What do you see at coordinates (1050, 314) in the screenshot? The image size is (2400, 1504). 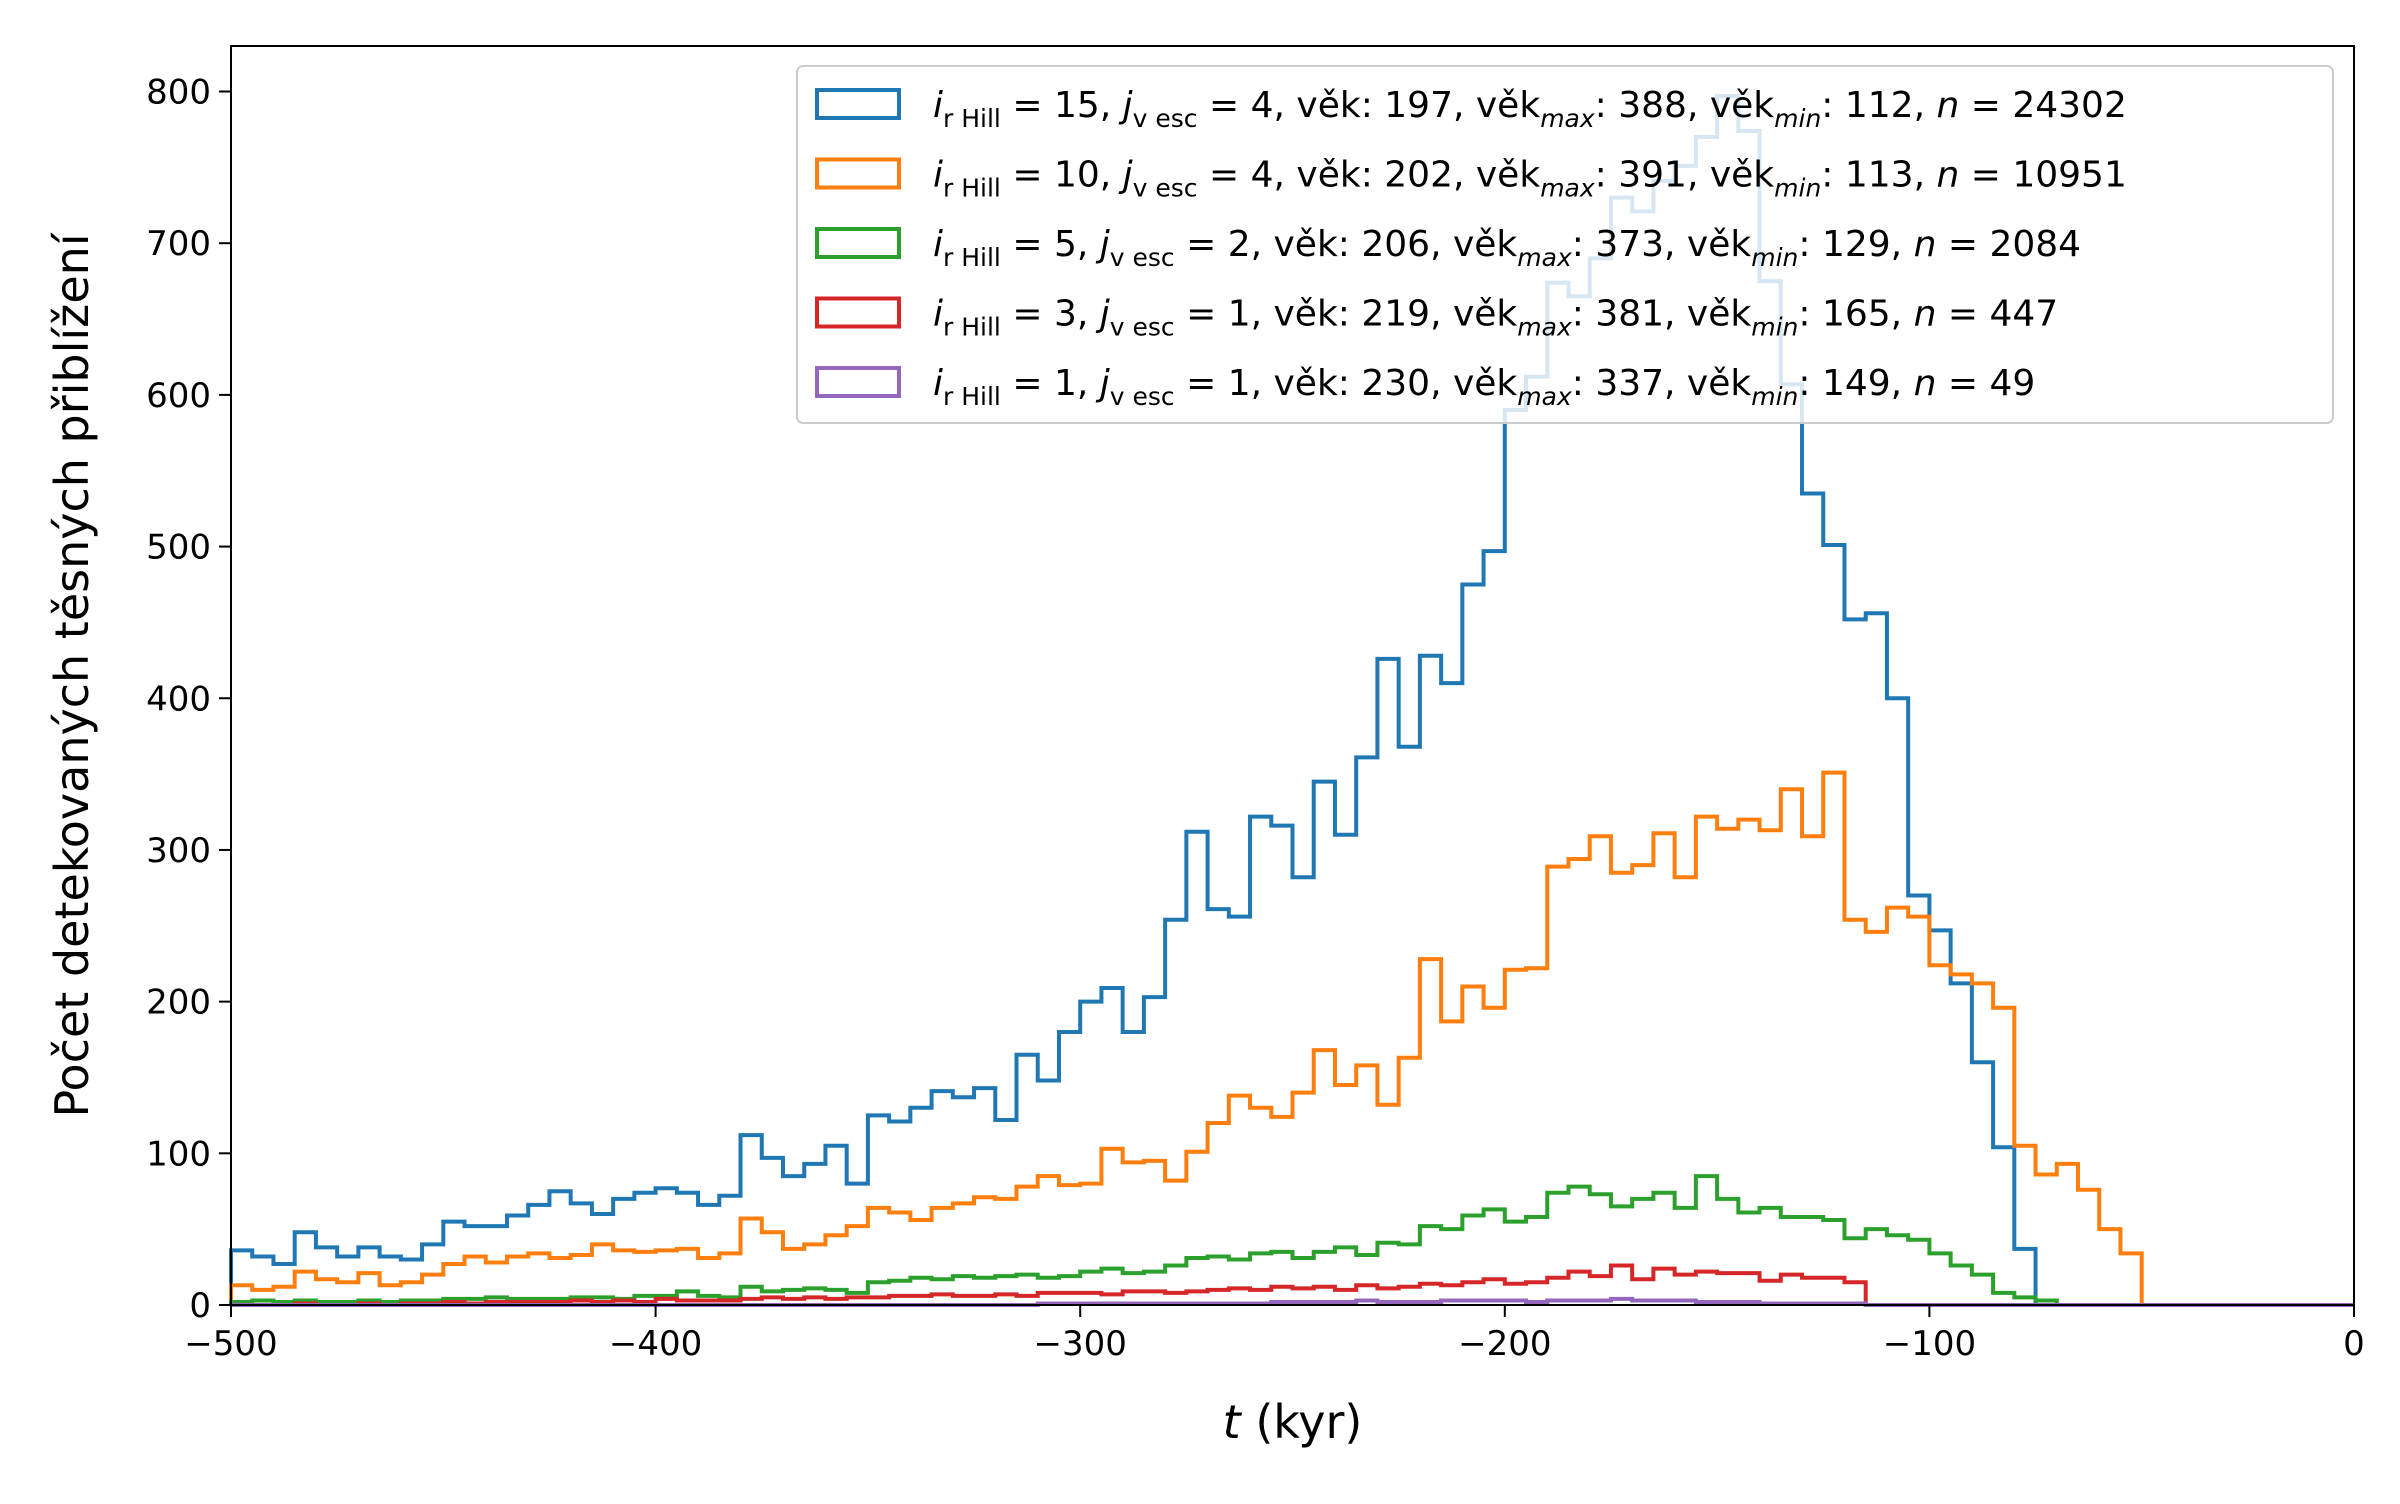 I see `legend-i-value: = 3,` at bounding box center [1050, 314].